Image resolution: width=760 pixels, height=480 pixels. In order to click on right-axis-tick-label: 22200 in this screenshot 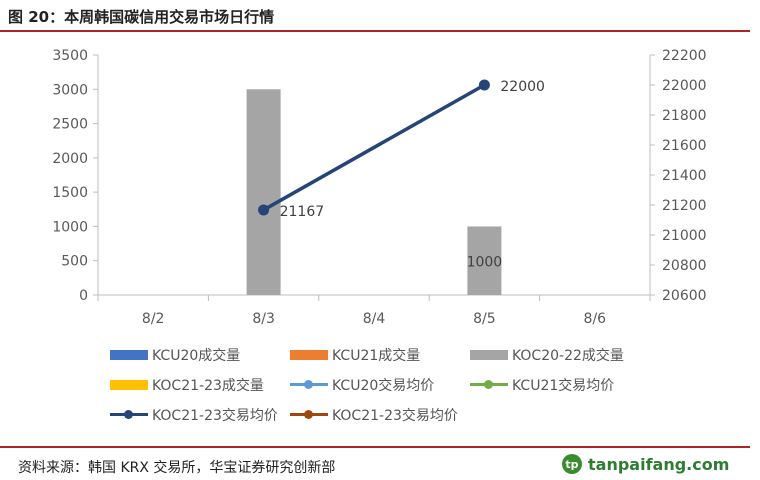, I will do `click(684, 56)`.